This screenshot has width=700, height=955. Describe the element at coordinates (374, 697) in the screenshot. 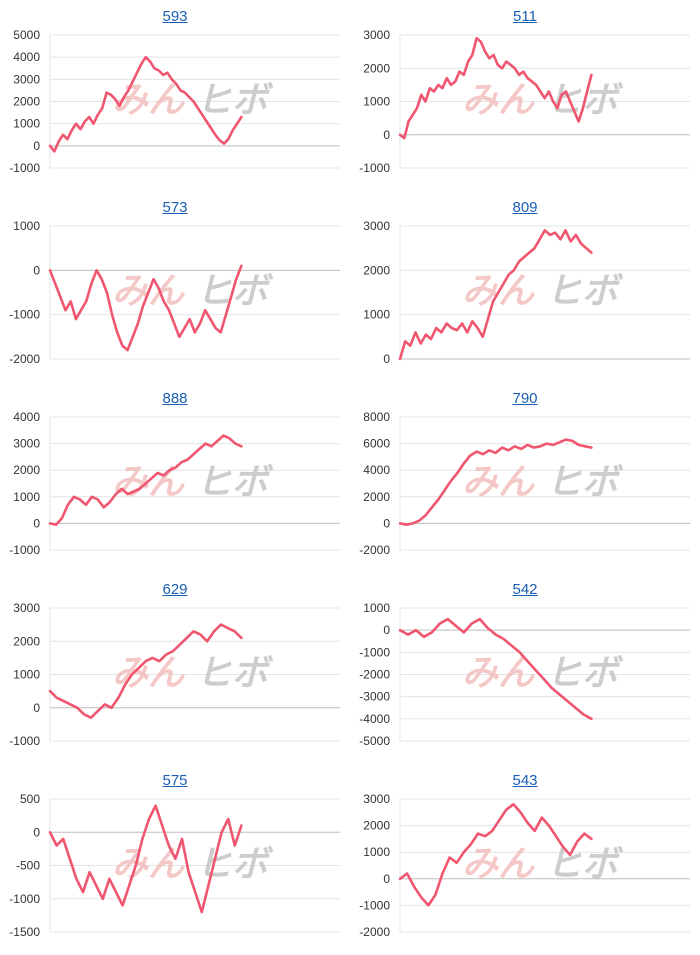

I see `y-tick-label: -3000` at that location.